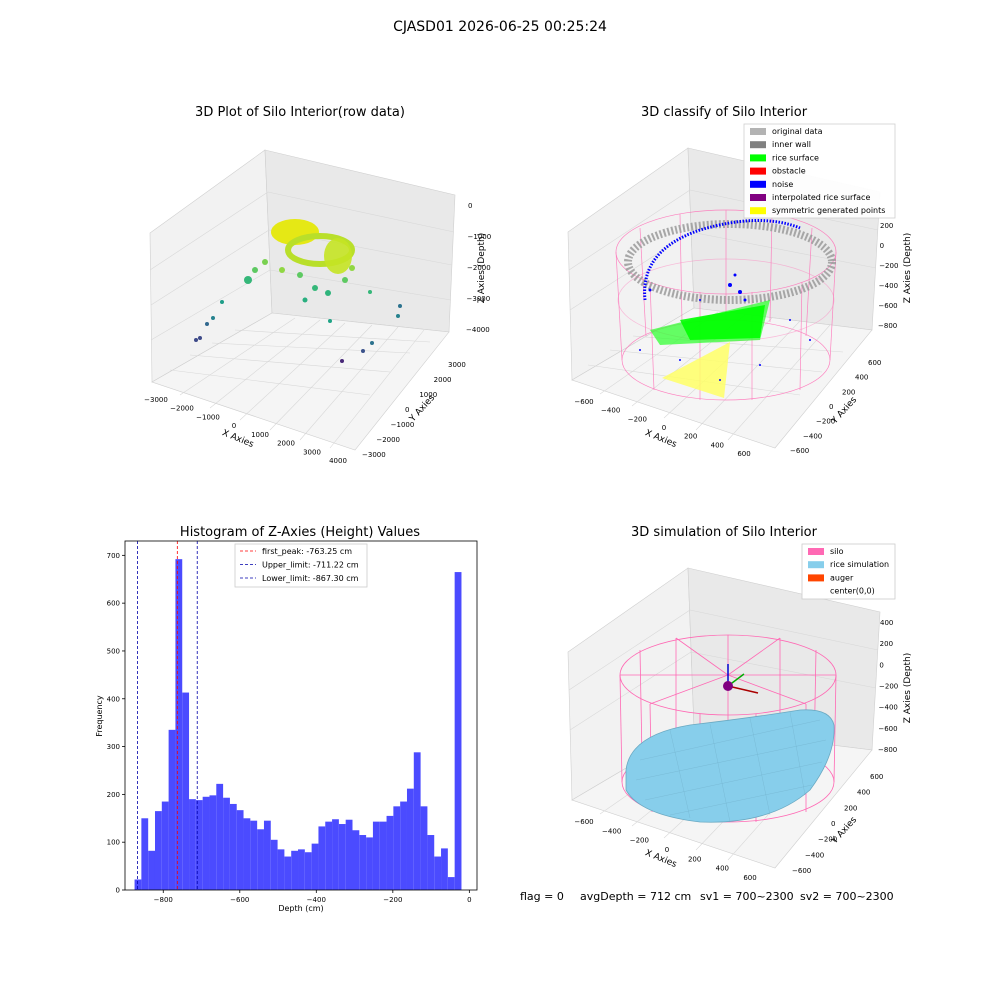 Image resolution: width=1000 pixels, height=1000 pixels. What do you see at coordinates (286, 444) in the screenshot?
I see `raw-x-tick-label: 2000` at bounding box center [286, 444].